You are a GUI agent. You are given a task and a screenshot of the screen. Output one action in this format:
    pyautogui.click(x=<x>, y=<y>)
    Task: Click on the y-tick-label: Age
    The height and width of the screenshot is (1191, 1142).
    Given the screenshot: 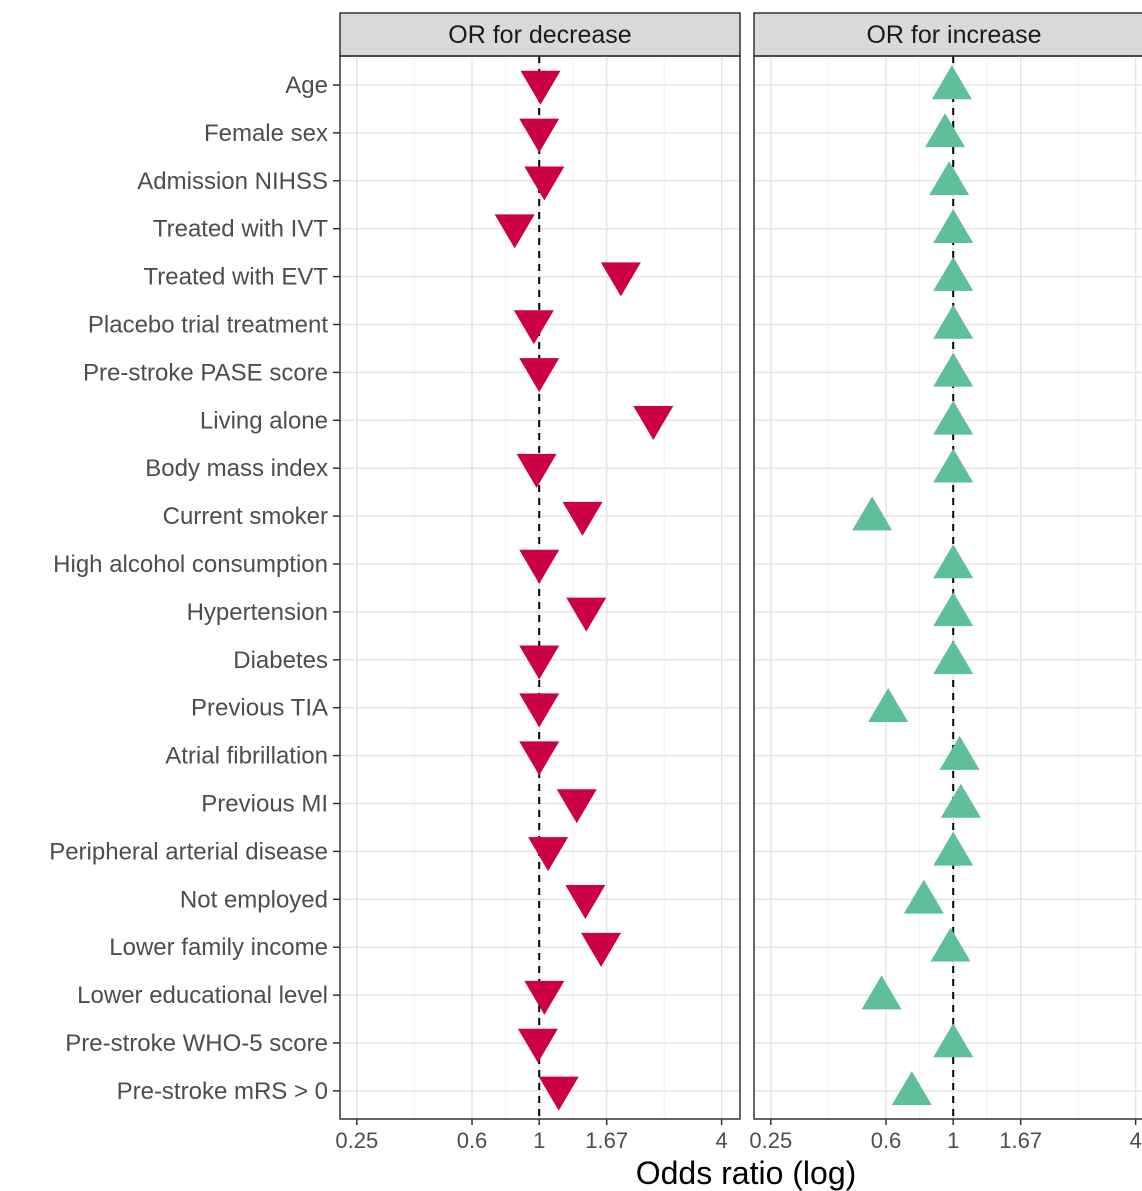 What is the action you would take?
    pyautogui.click(x=306, y=85)
    